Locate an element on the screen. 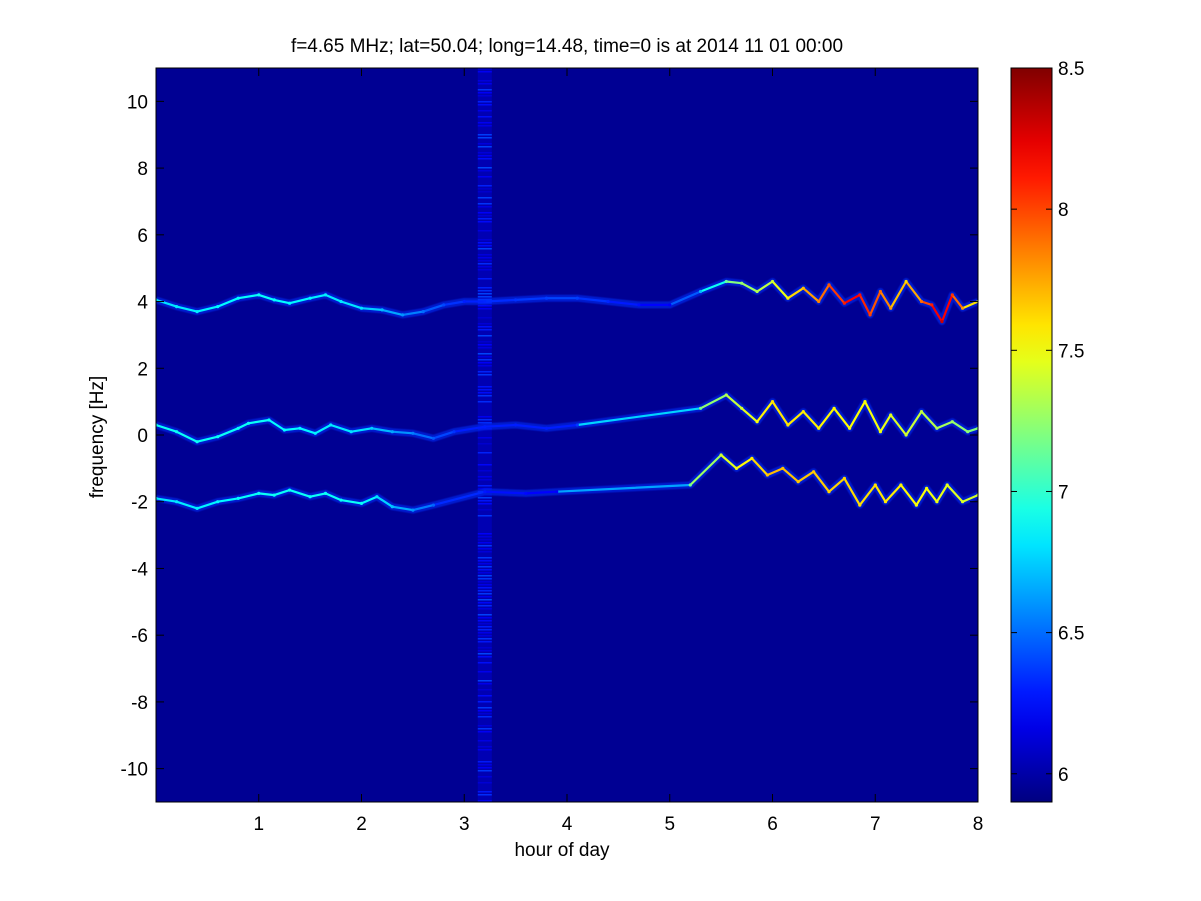  x-tick-label: 3 is located at coordinates (464, 824).